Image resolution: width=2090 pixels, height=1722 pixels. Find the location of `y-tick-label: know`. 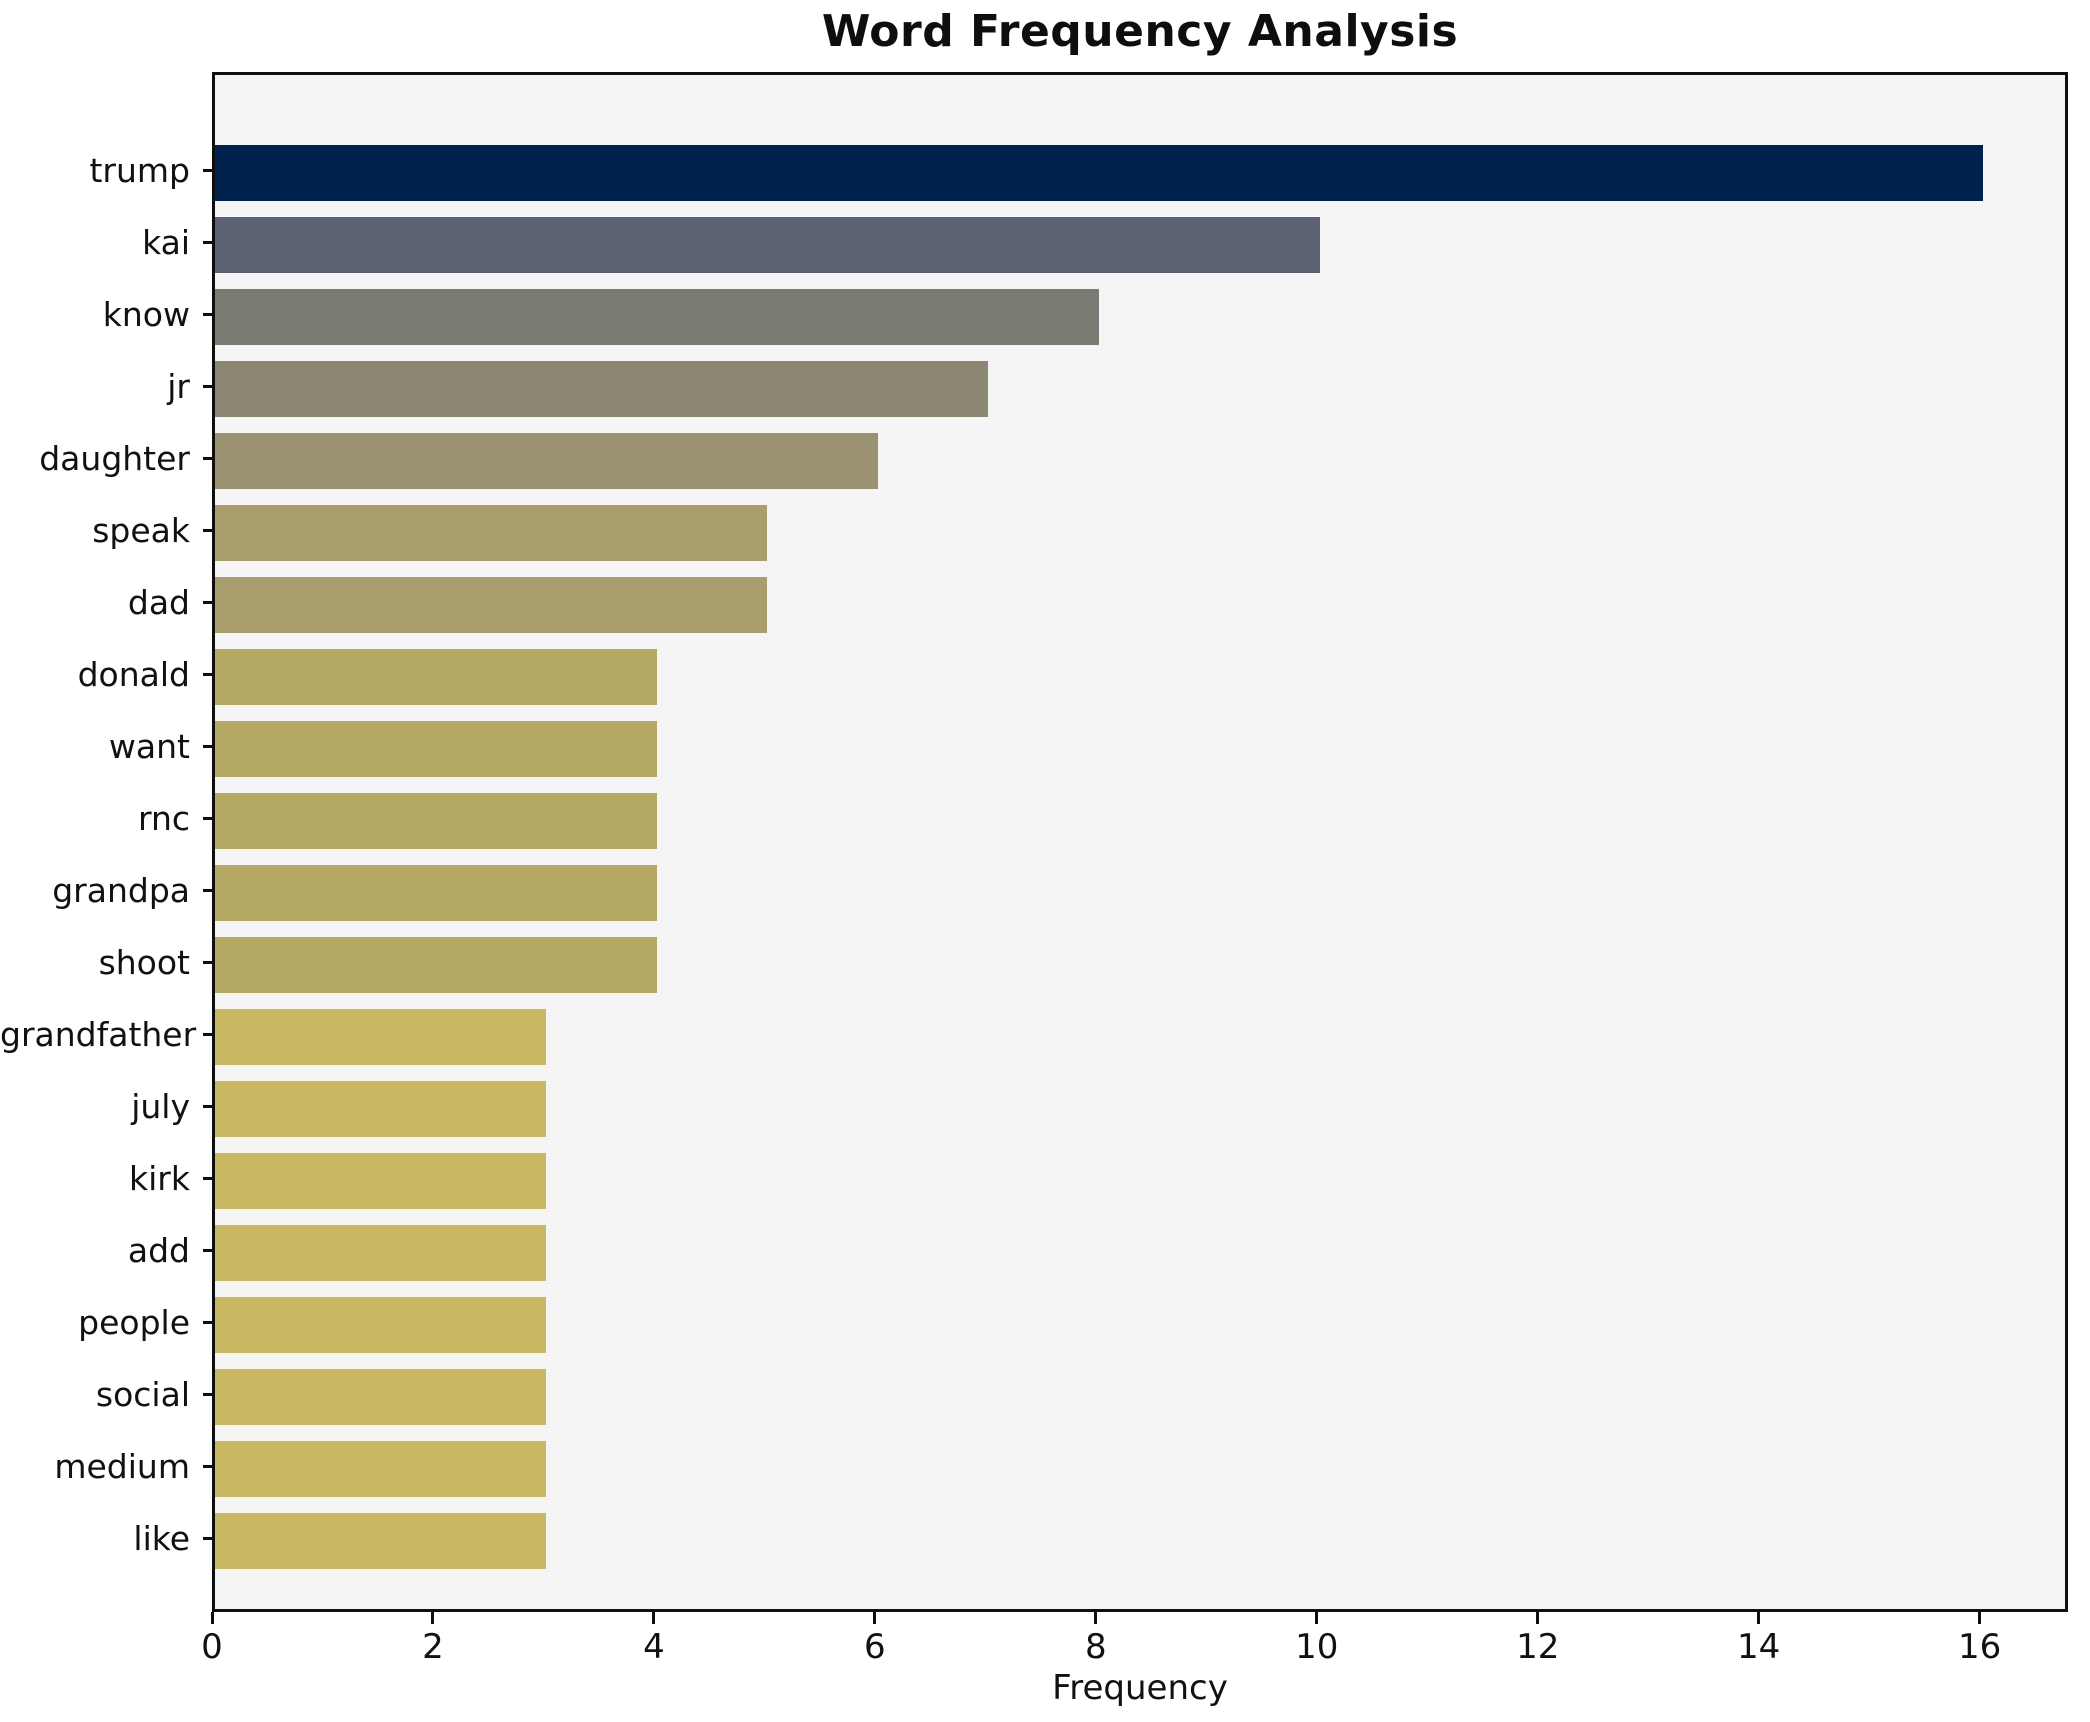

y-tick-label: know is located at coordinates (146, 314).